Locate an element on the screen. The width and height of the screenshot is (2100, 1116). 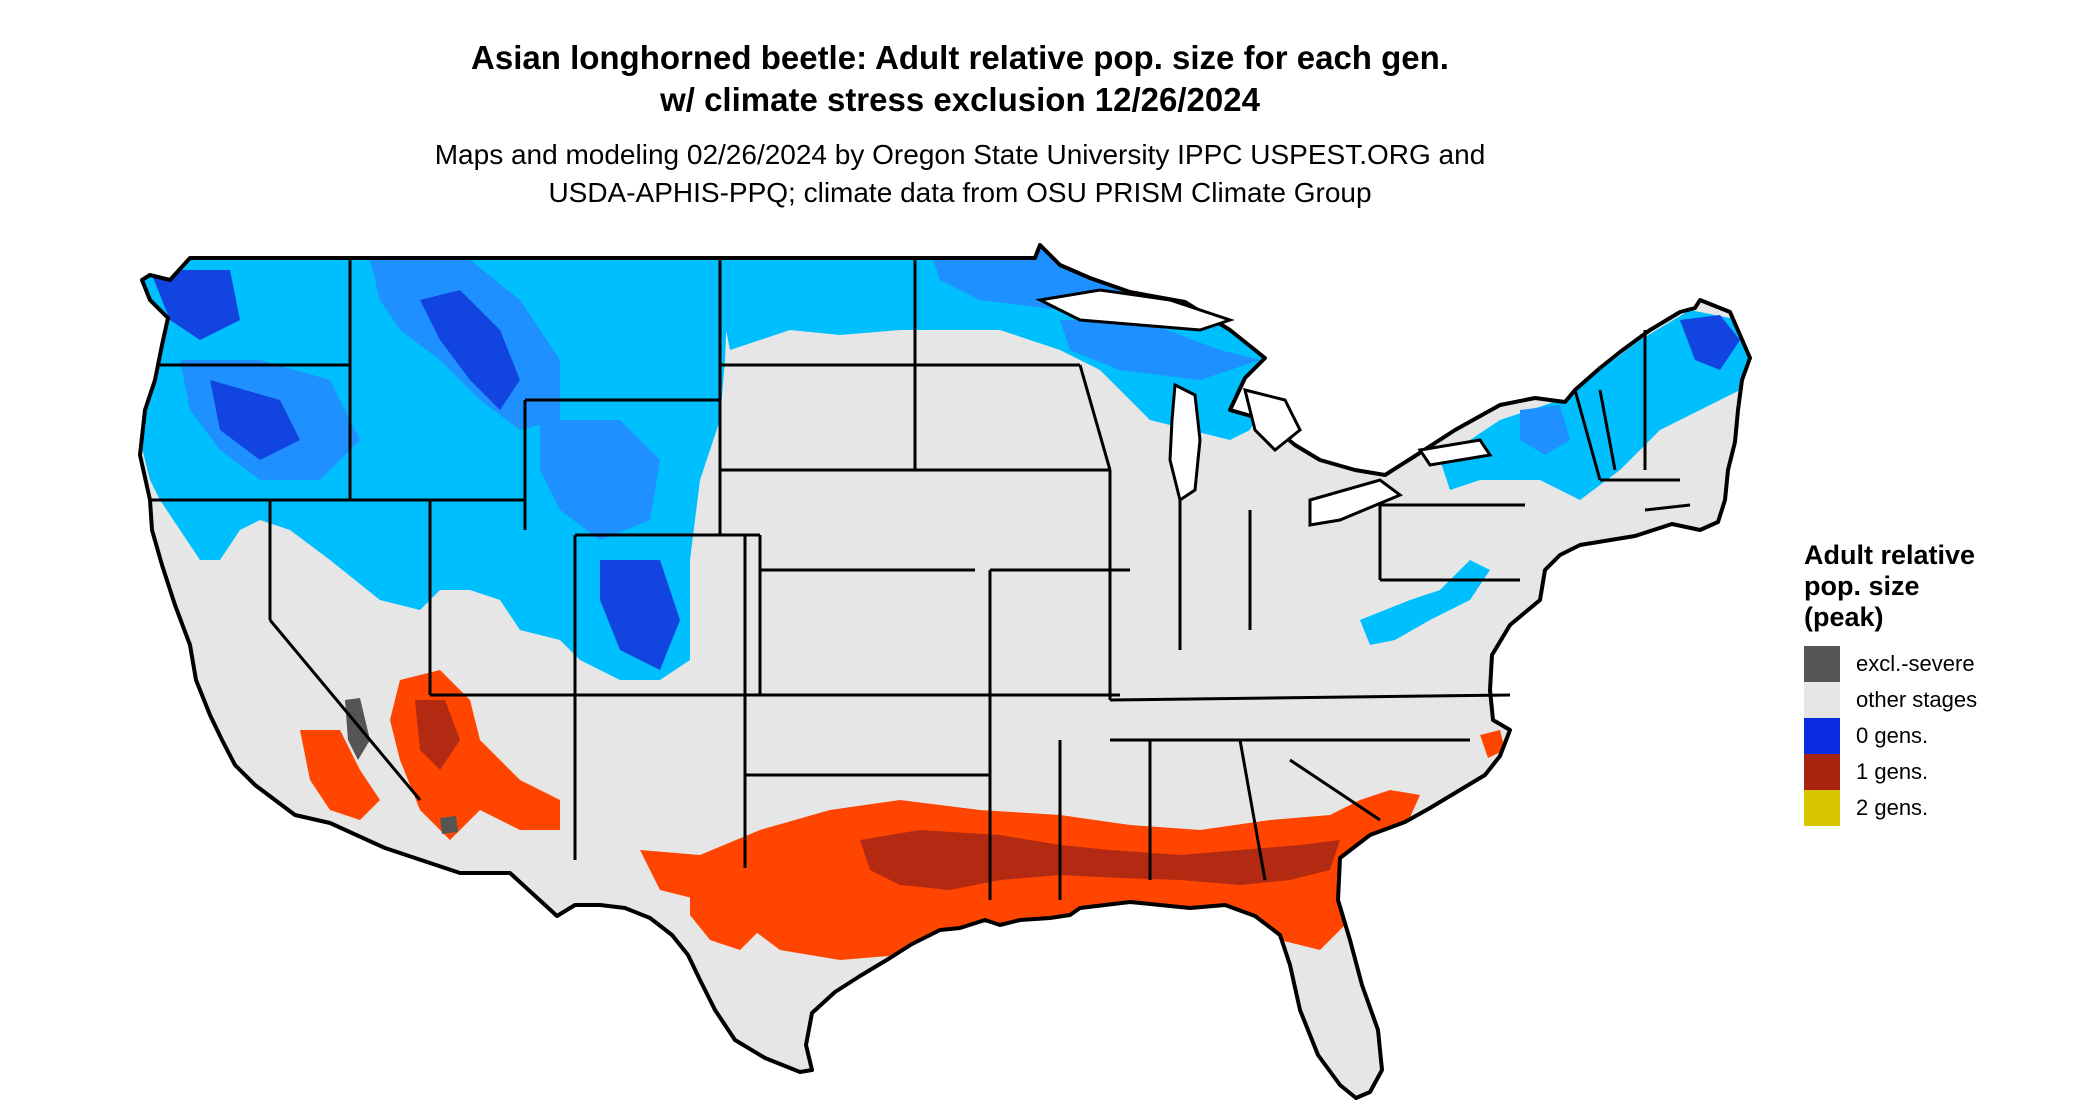
legend-item-excluded-severe: excl.-severe is located at coordinates (1889, 664).